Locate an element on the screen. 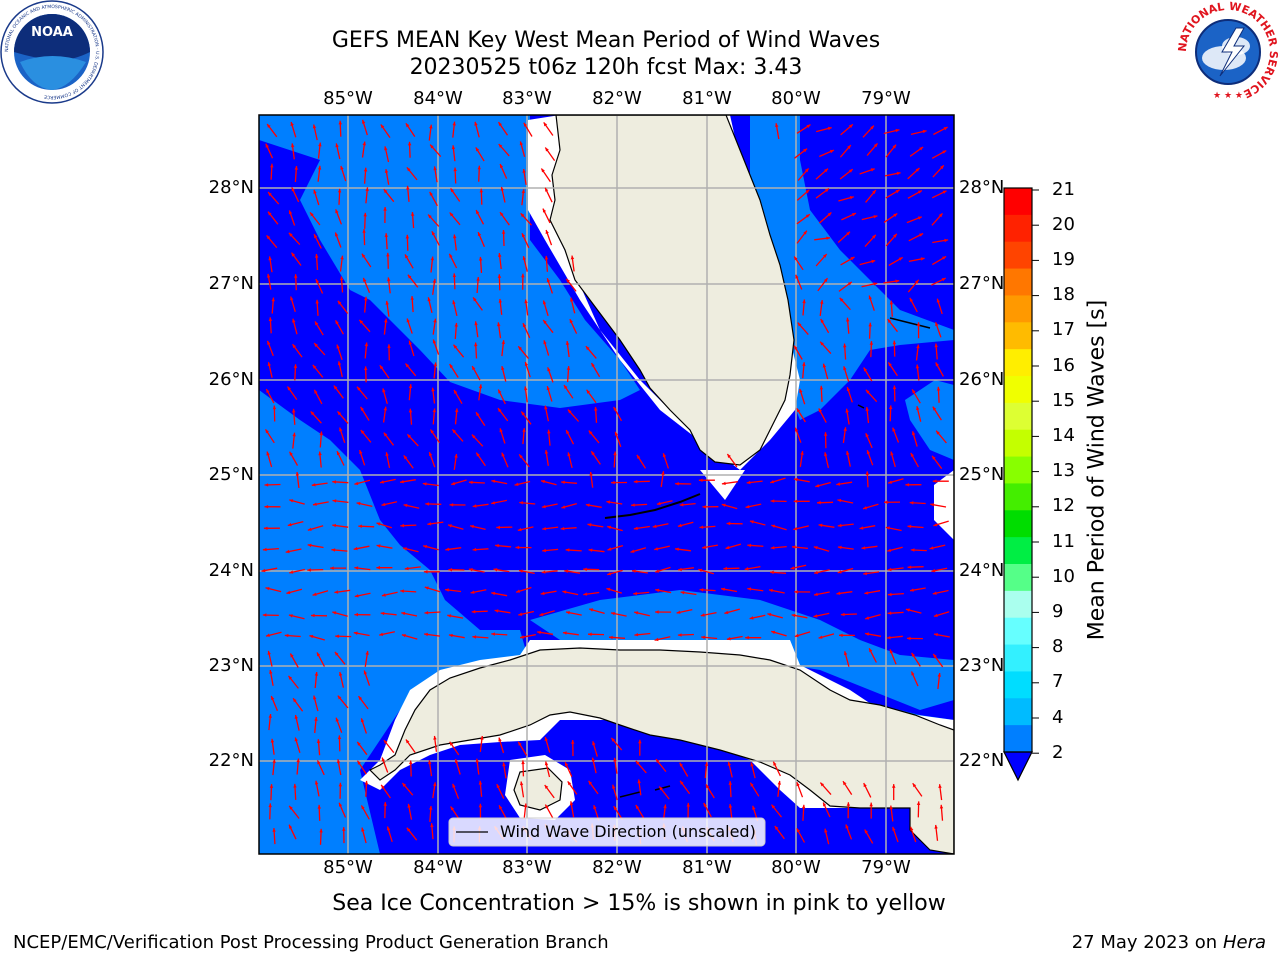 The width and height of the screenshot is (1280, 960). colorbar-tick: 9 is located at coordinates (1058, 611).